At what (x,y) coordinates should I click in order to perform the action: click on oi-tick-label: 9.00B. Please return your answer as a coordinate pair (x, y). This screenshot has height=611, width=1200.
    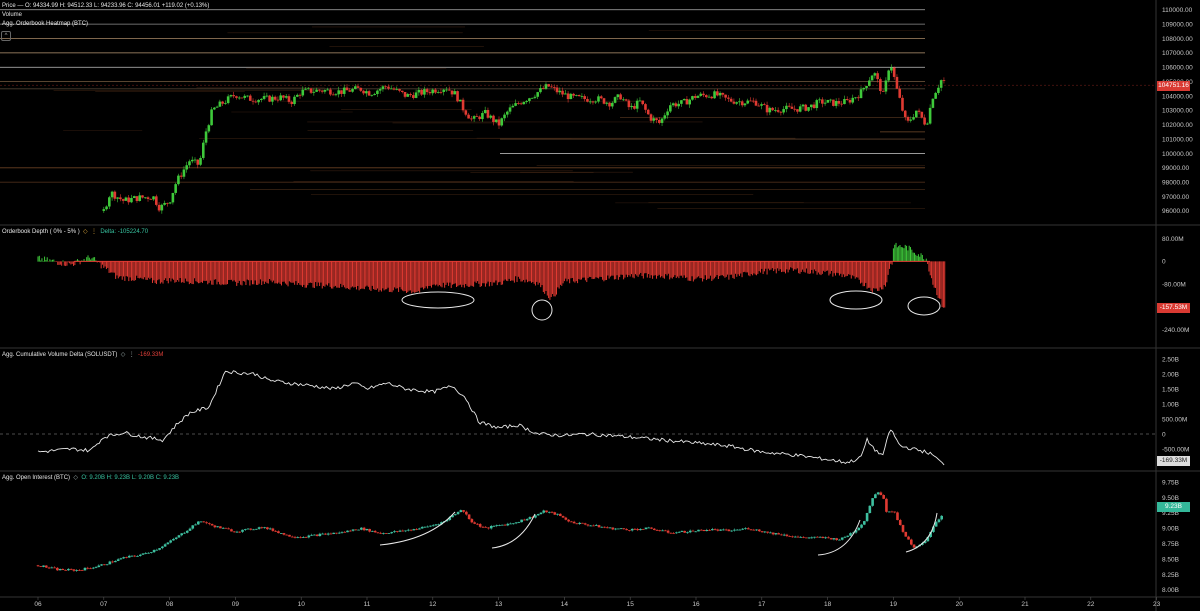
    Looking at the image, I should click on (1170, 529).